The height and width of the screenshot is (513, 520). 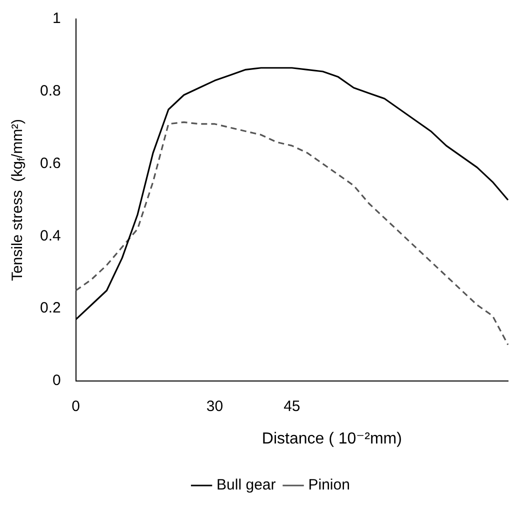 I want to click on y-tick-label: 1, so click(x=56, y=19).